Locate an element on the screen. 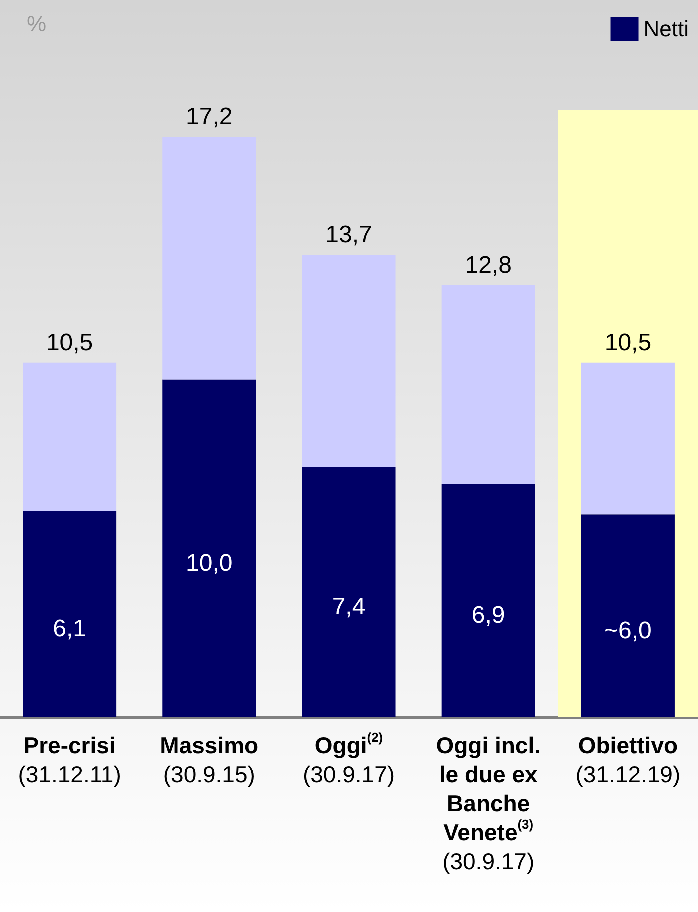 This screenshot has width=698, height=912. data-label: 6,1 is located at coordinates (69, 629).